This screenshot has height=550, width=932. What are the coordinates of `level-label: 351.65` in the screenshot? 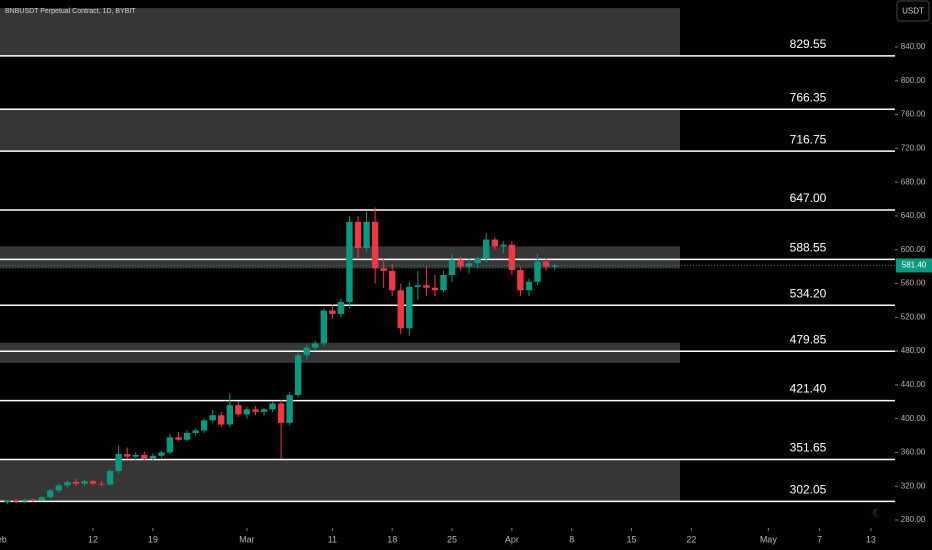 It's located at (808, 448).